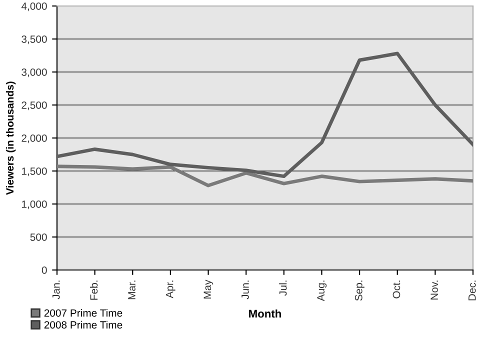 The image size is (483, 342). What do you see at coordinates (44, 270) in the screenshot?
I see `y-tick-label: 0` at bounding box center [44, 270].